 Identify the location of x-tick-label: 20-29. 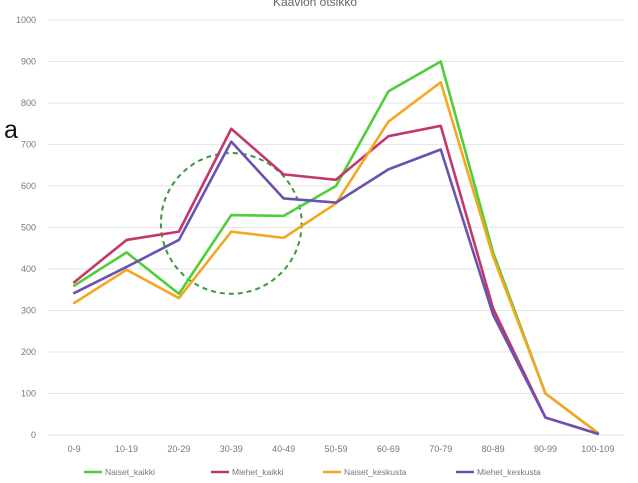
(178, 449).